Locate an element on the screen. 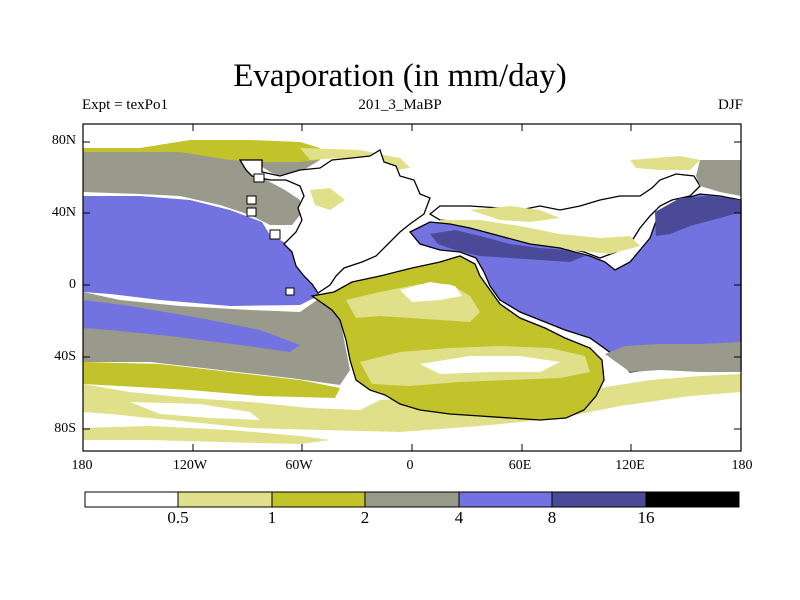  tethys-dark-blue-core is located at coordinates (507, 246).